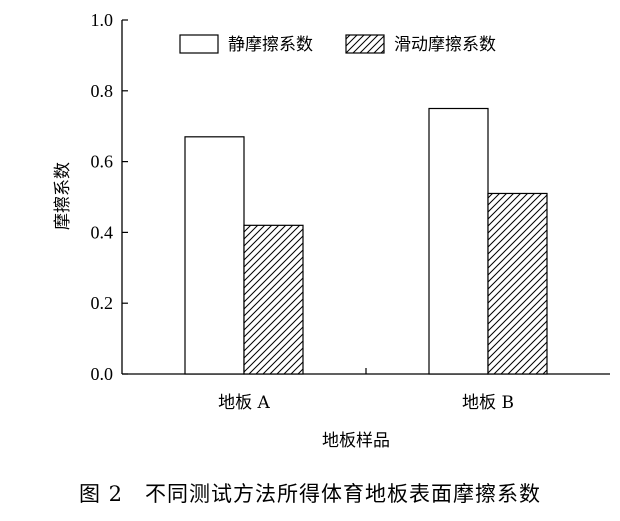 The width and height of the screenshot is (620, 521). Describe the element at coordinates (102, 303) in the screenshot. I see `y-tick-label: 0.2` at that location.